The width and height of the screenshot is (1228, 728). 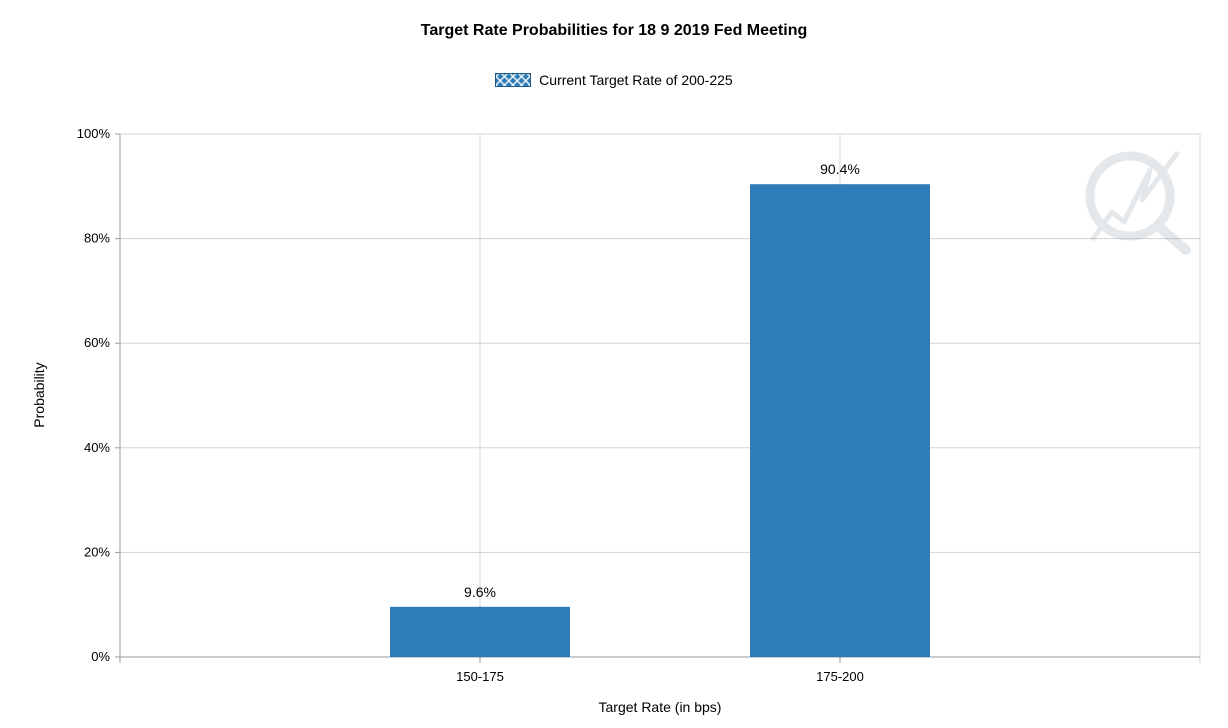 What do you see at coordinates (39, 394) in the screenshot?
I see `y-axis-label: Probability` at bounding box center [39, 394].